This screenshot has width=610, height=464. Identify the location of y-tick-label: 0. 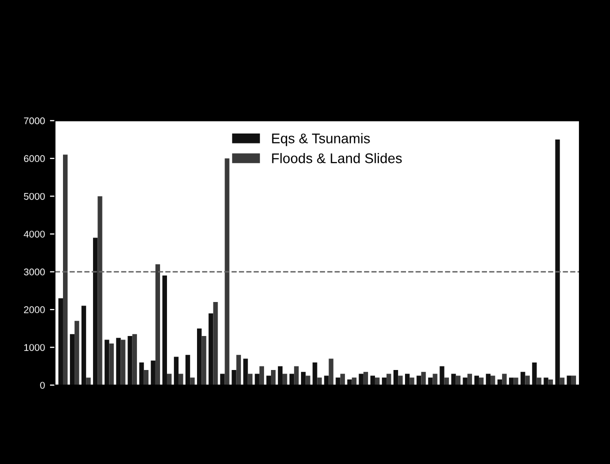
(42, 385).